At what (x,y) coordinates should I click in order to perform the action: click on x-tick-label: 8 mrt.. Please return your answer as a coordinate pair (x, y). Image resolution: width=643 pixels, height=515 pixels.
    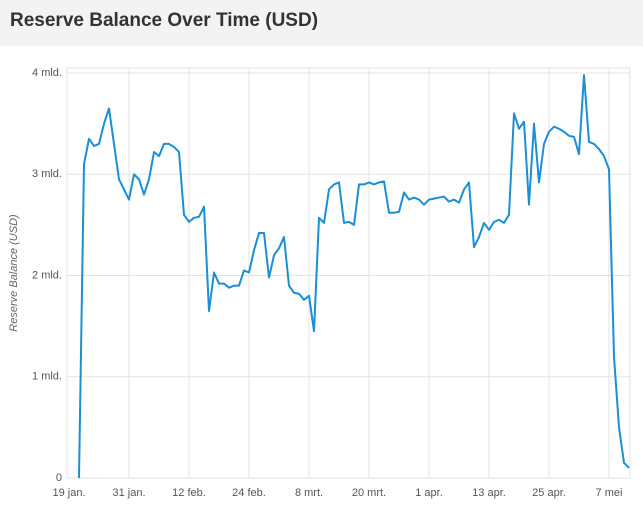
    Looking at the image, I should click on (309, 493).